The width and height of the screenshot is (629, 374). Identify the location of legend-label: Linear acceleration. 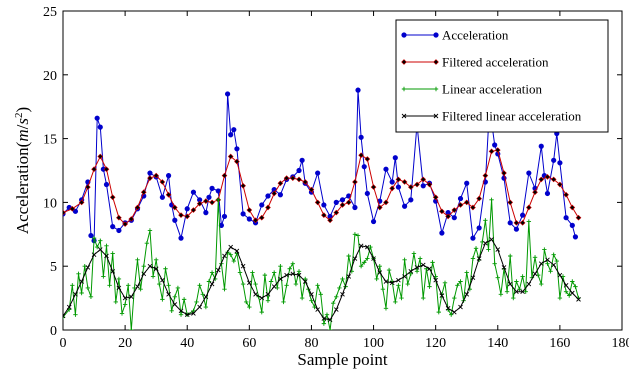
(492, 89).